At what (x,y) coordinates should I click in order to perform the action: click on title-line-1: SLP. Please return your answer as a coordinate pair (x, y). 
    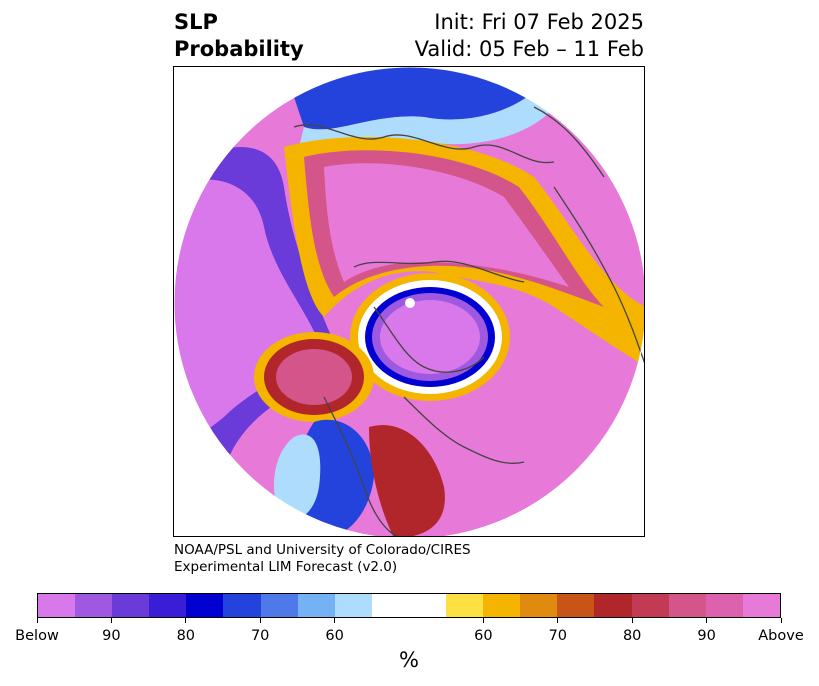
    Looking at the image, I should click on (196, 22).